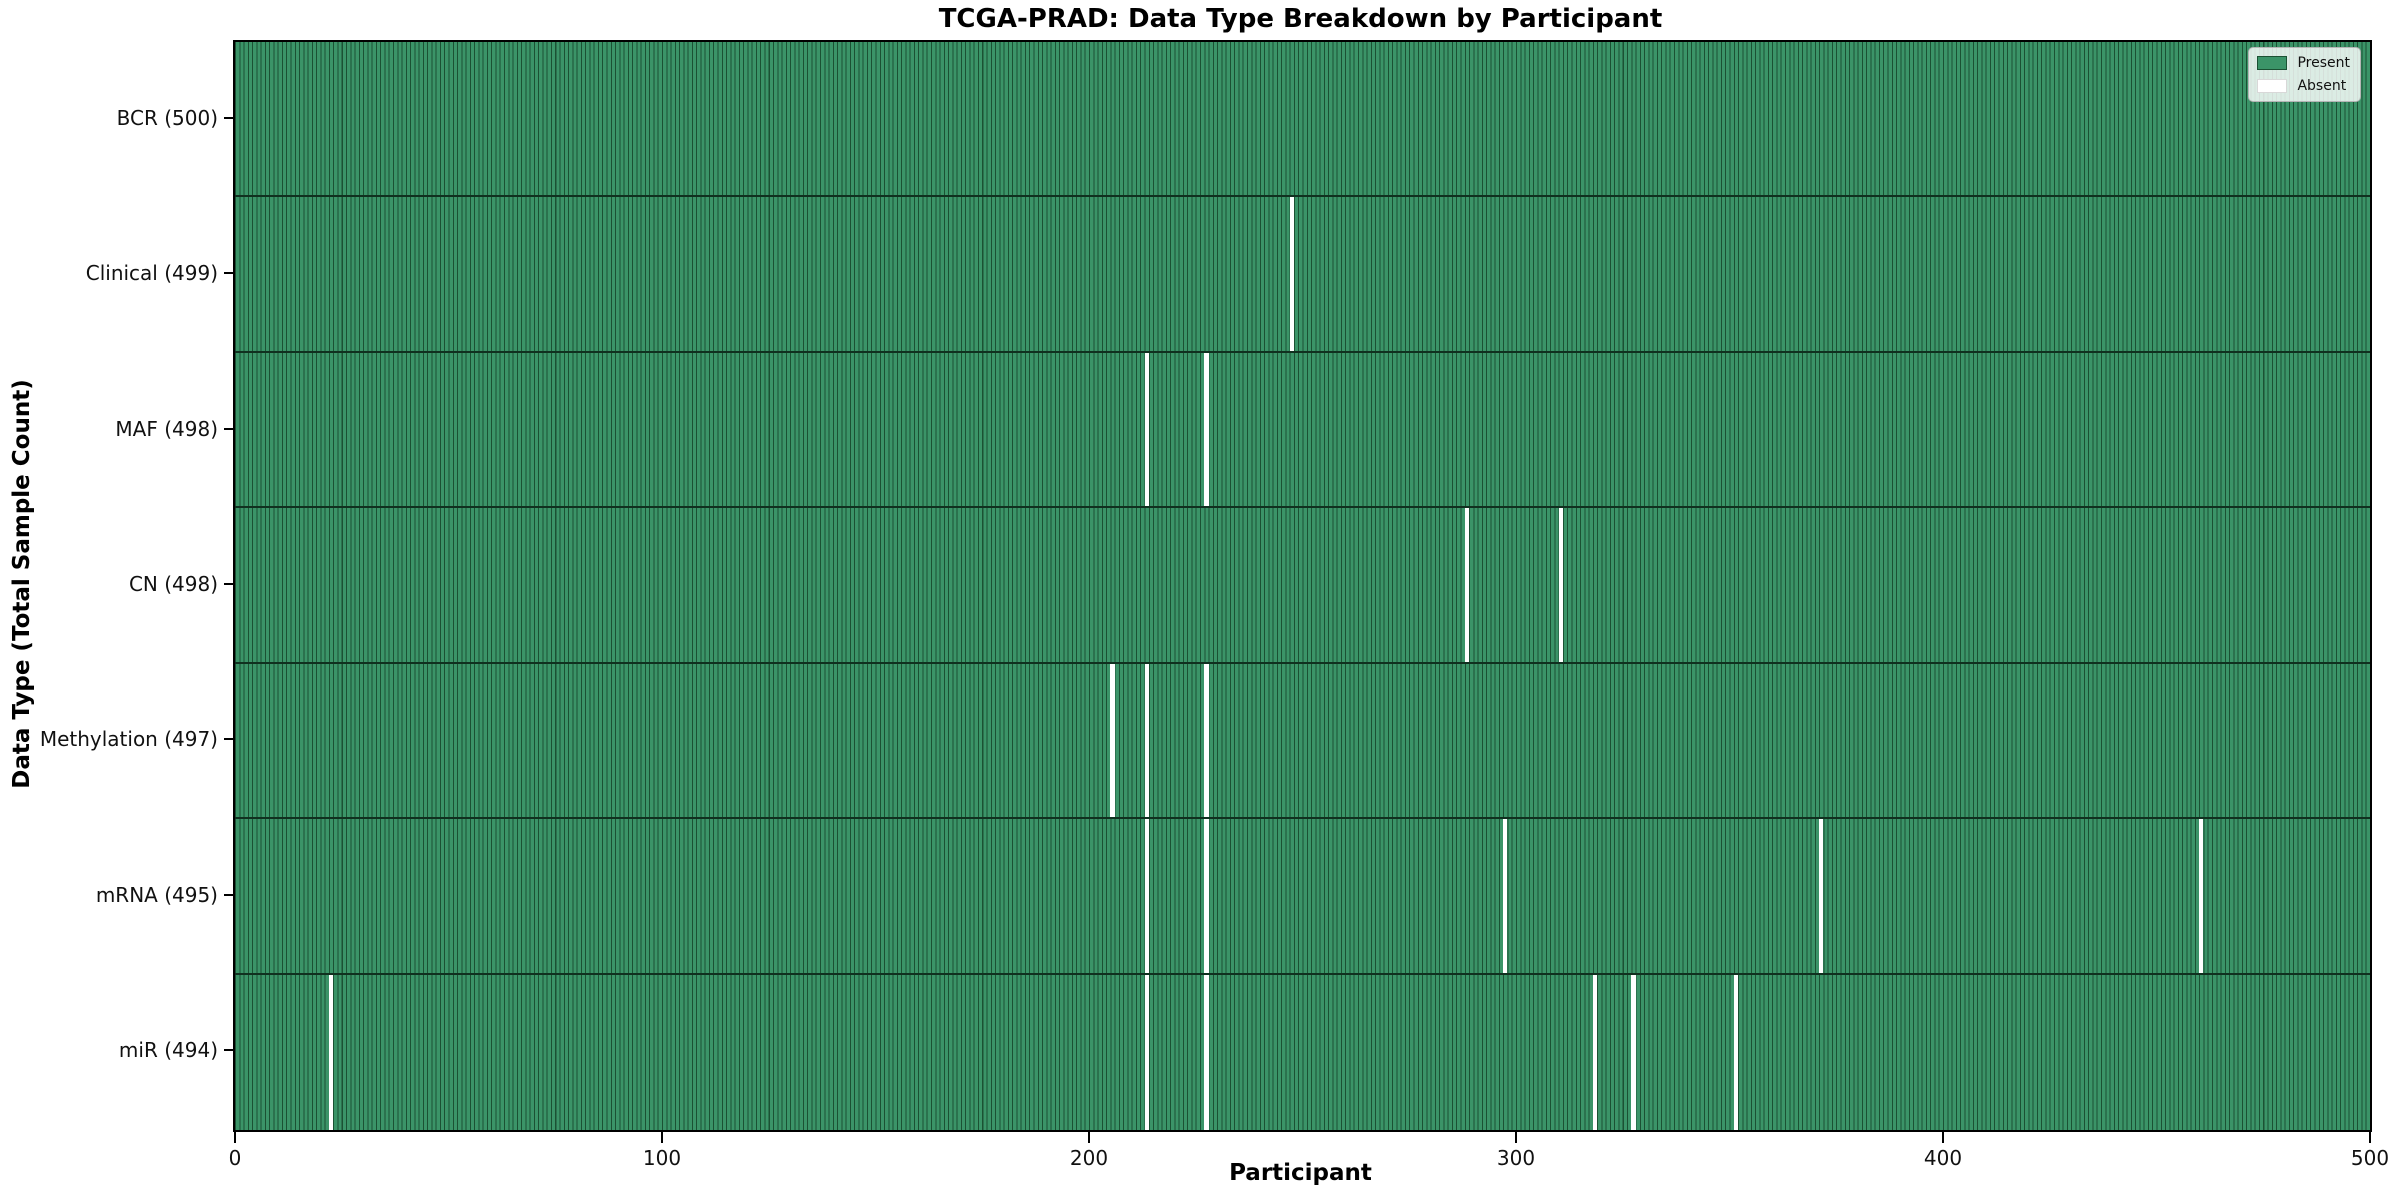 This screenshot has height=1200, width=2400. Describe the element at coordinates (168, 1050) in the screenshot. I see `y-tick-label-miR: miR (494)` at that location.